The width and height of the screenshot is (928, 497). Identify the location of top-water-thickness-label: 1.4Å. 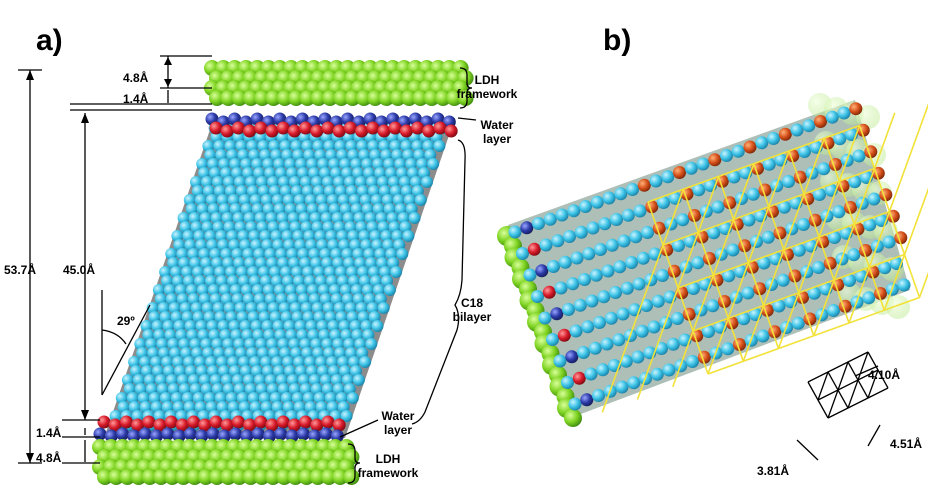
(136, 98).